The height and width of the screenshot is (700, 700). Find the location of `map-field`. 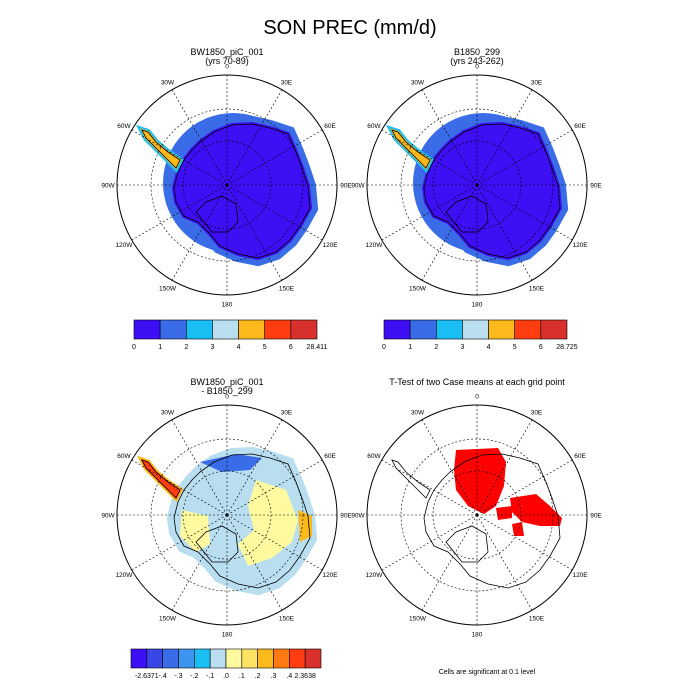

map-field is located at coordinates (227, 521).